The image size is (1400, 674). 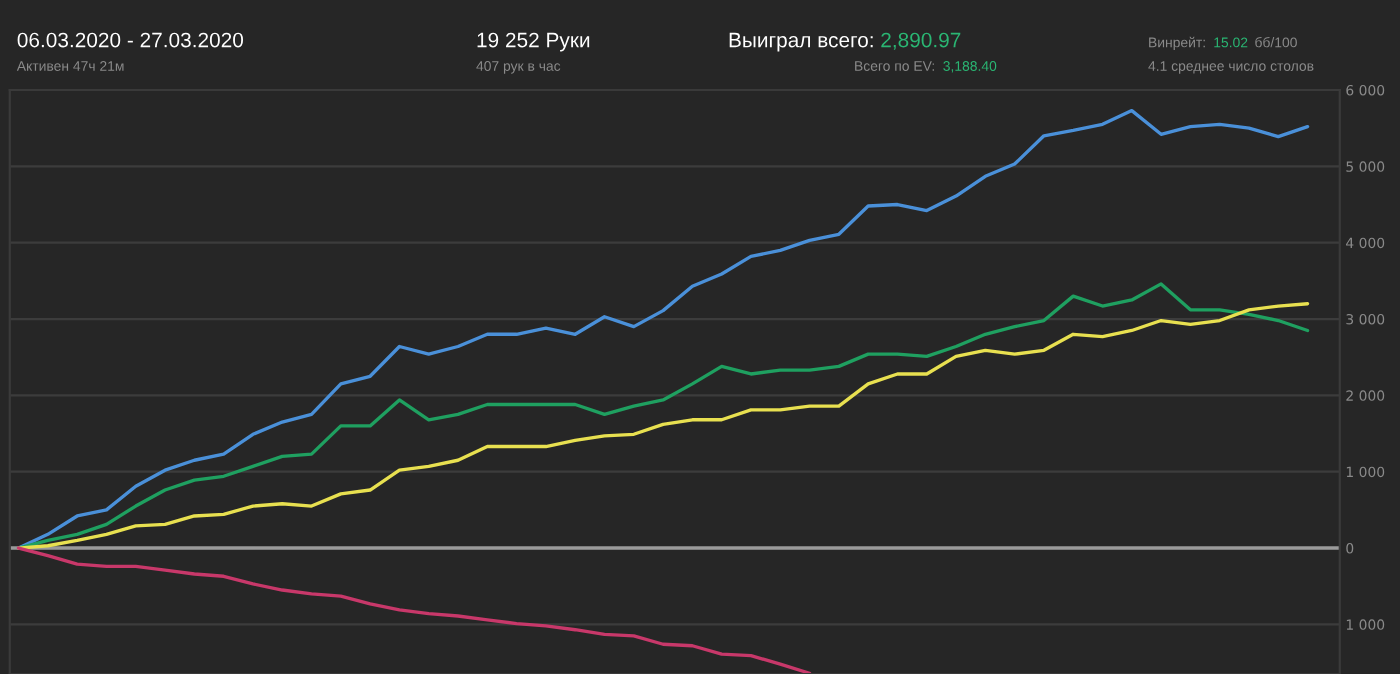 What do you see at coordinates (801, 42) in the screenshot?
I see `text: Выиграл всего:` at bounding box center [801, 42].